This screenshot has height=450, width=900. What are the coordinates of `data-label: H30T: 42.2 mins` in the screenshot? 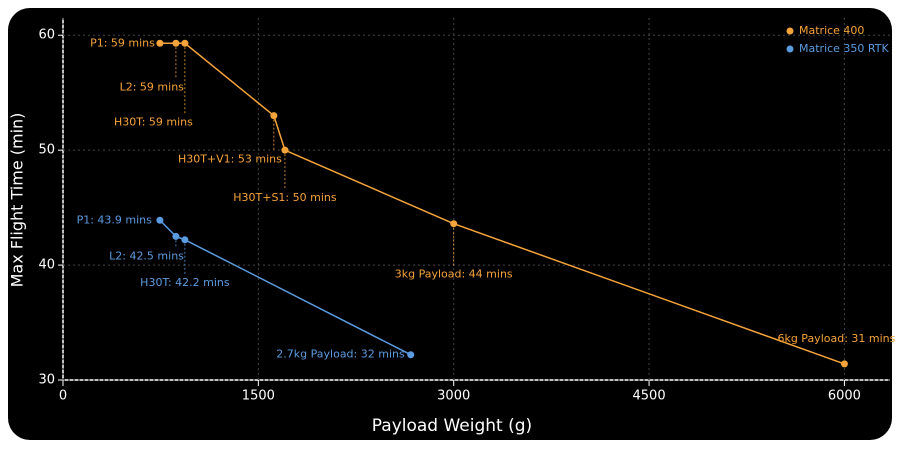 It's located at (185, 282).